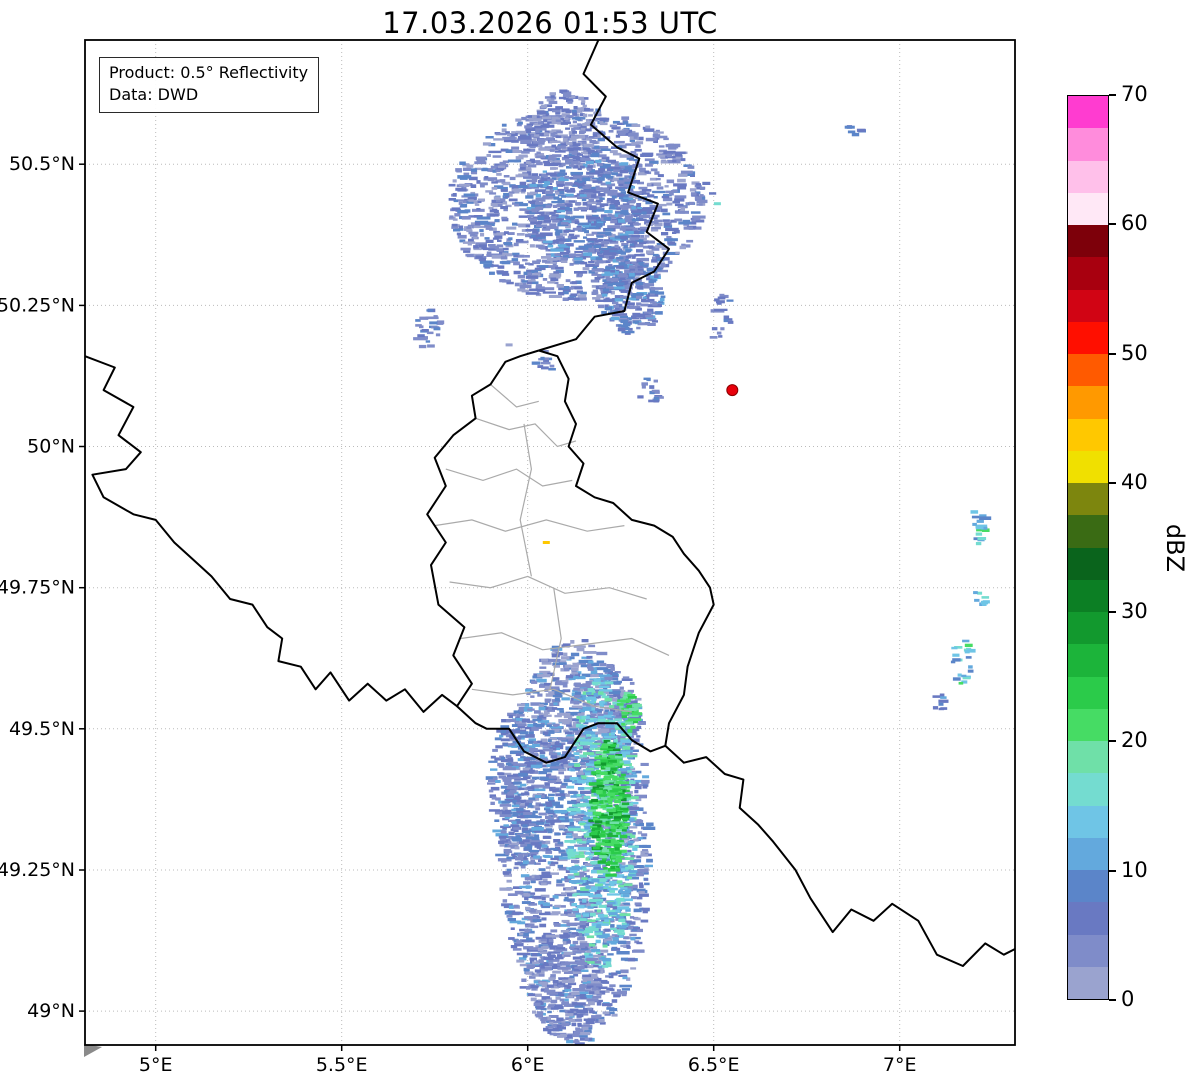 This screenshot has height=1081, width=1202. What do you see at coordinates (37, 305) in the screenshot?
I see `y-tick-label: 50.25°N` at bounding box center [37, 305].